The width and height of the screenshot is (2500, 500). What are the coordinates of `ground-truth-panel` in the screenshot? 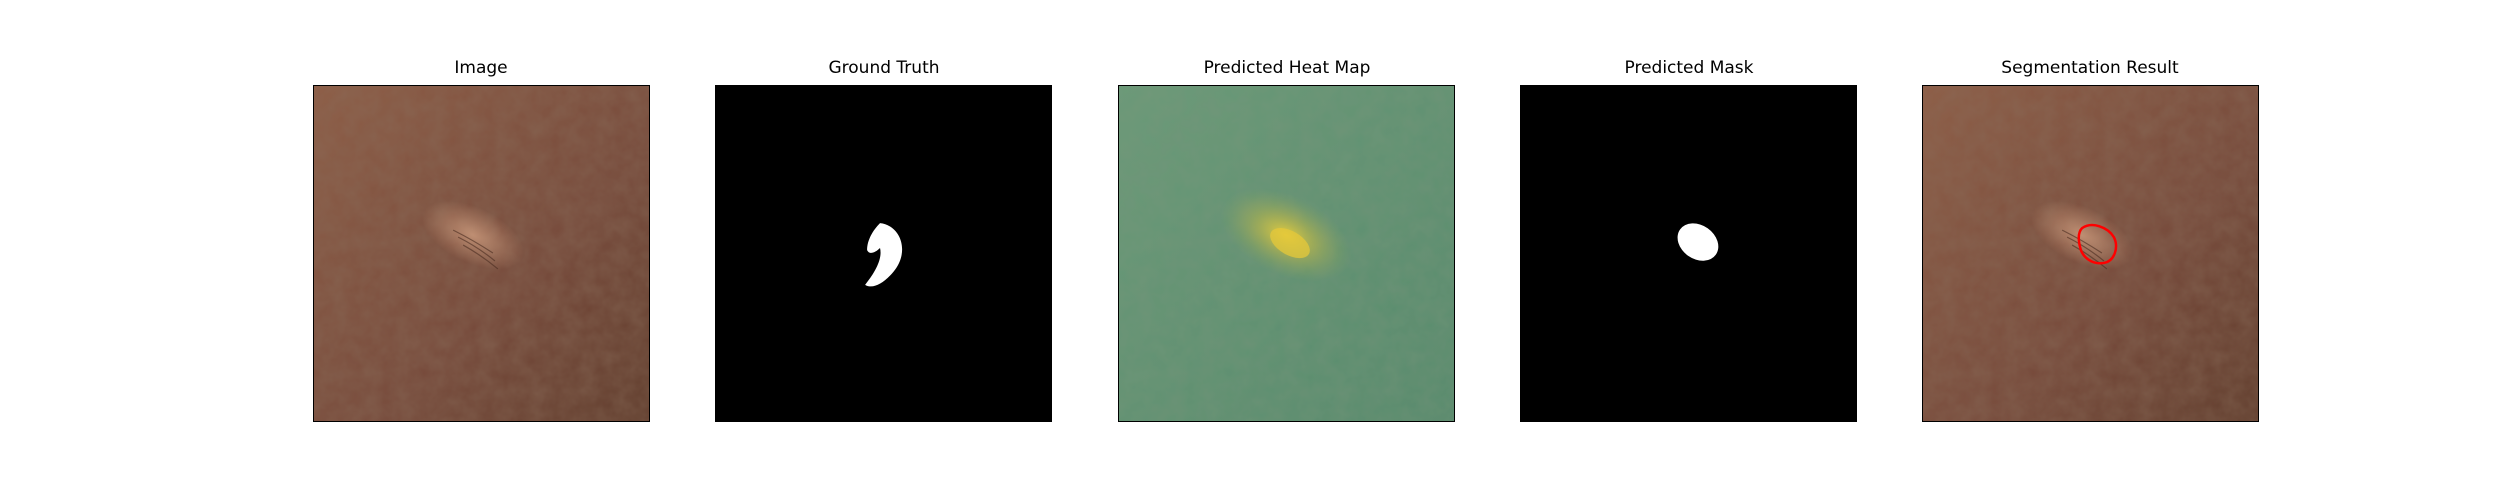 It's located at (883, 253).